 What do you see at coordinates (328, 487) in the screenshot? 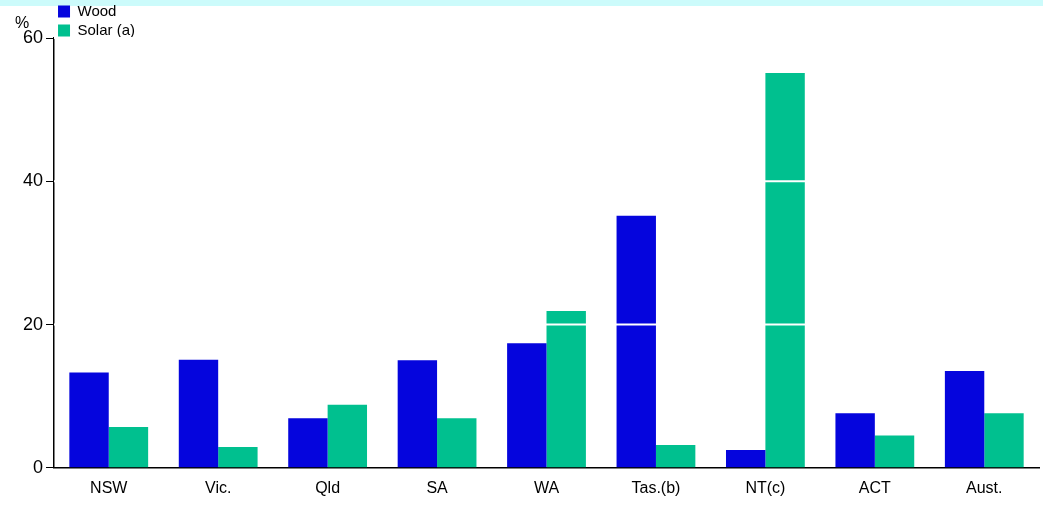
I see `x-tick-label: Qld` at bounding box center [328, 487].